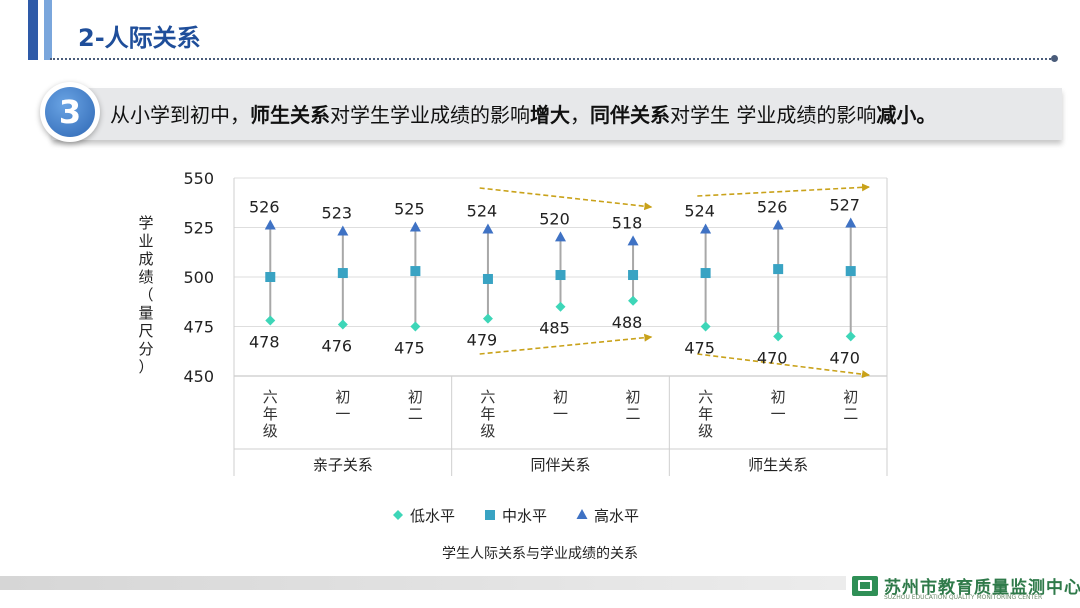 The width and height of the screenshot is (1080, 608). I want to click on high-value-label: 518, so click(627, 222).